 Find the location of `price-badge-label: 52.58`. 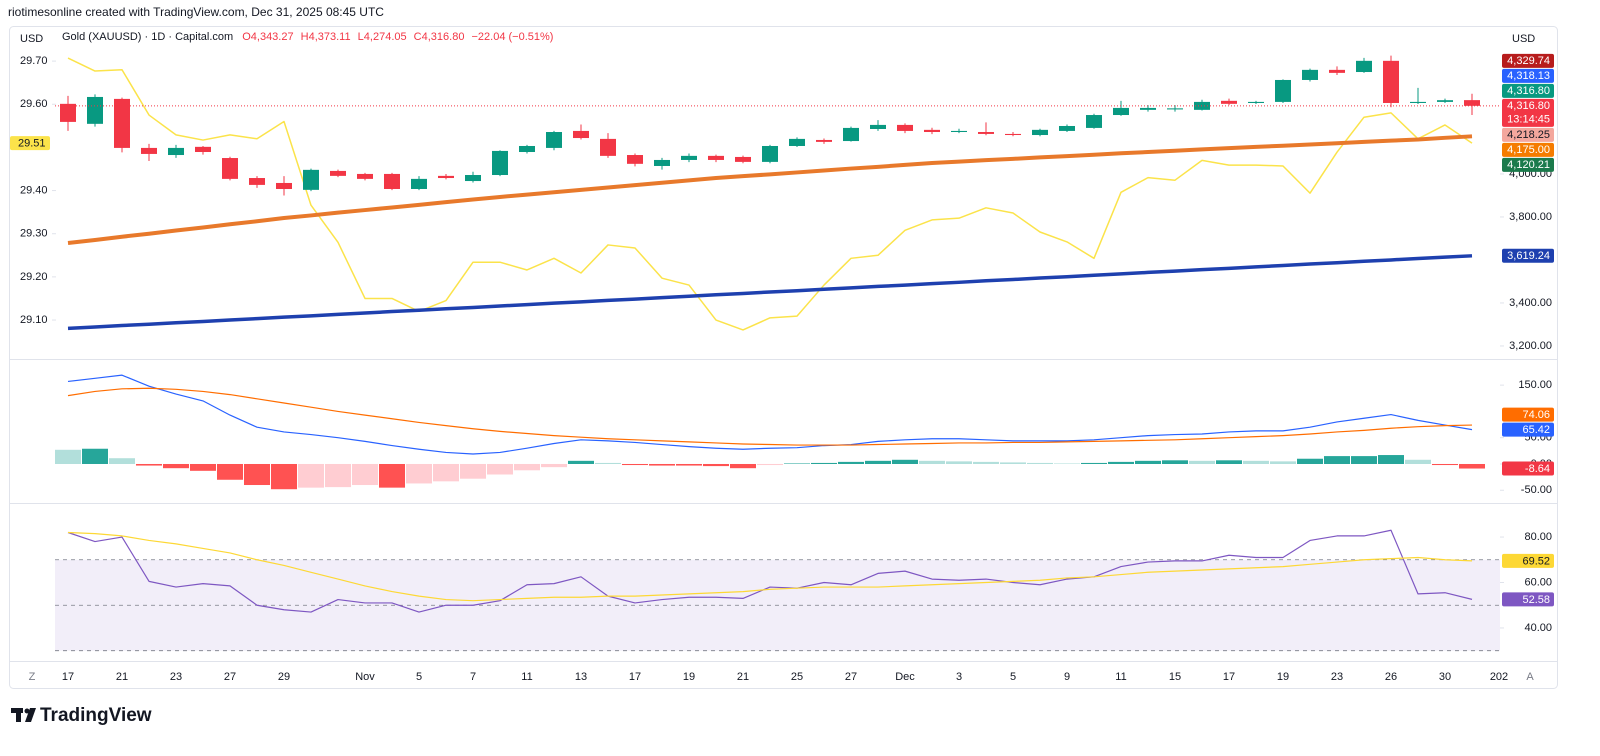

price-badge-label: 52.58 is located at coordinates (1536, 600).